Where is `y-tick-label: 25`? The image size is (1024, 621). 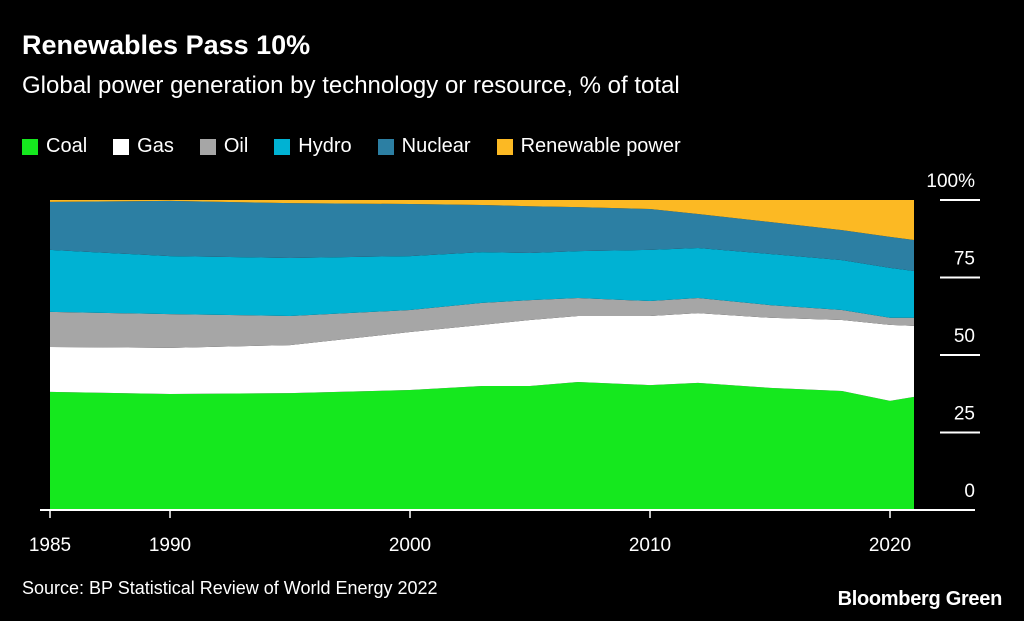
y-tick-label: 25 is located at coordinates (964, 414).